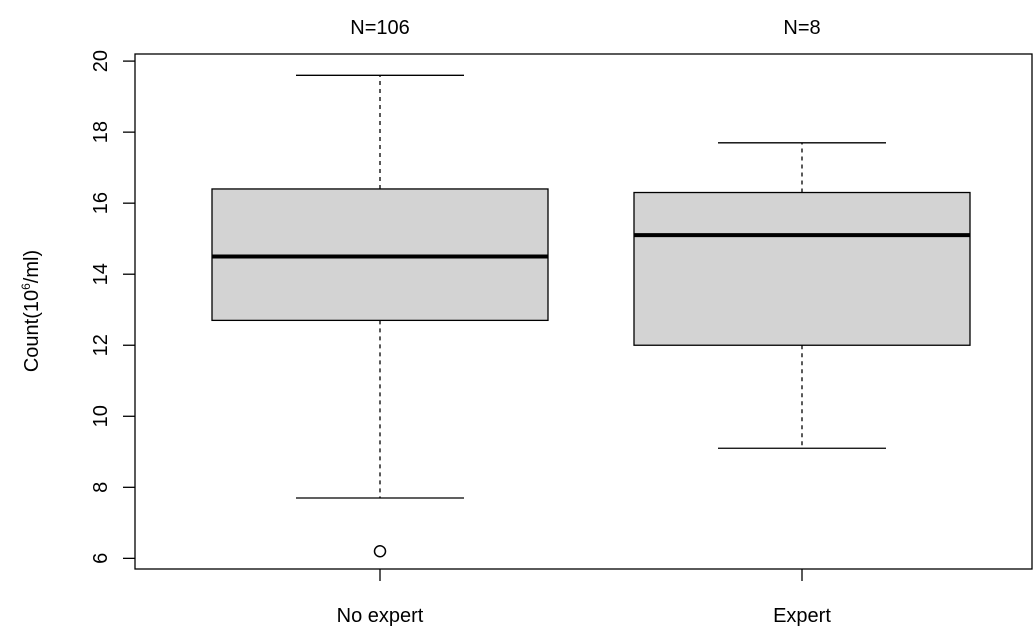 The width and height of the screenshot is (1035, 628). What do you see at coordinates (101, 203) in the screenshot?
I see `y-tick-label: 16` at bounding box center [101, 203].